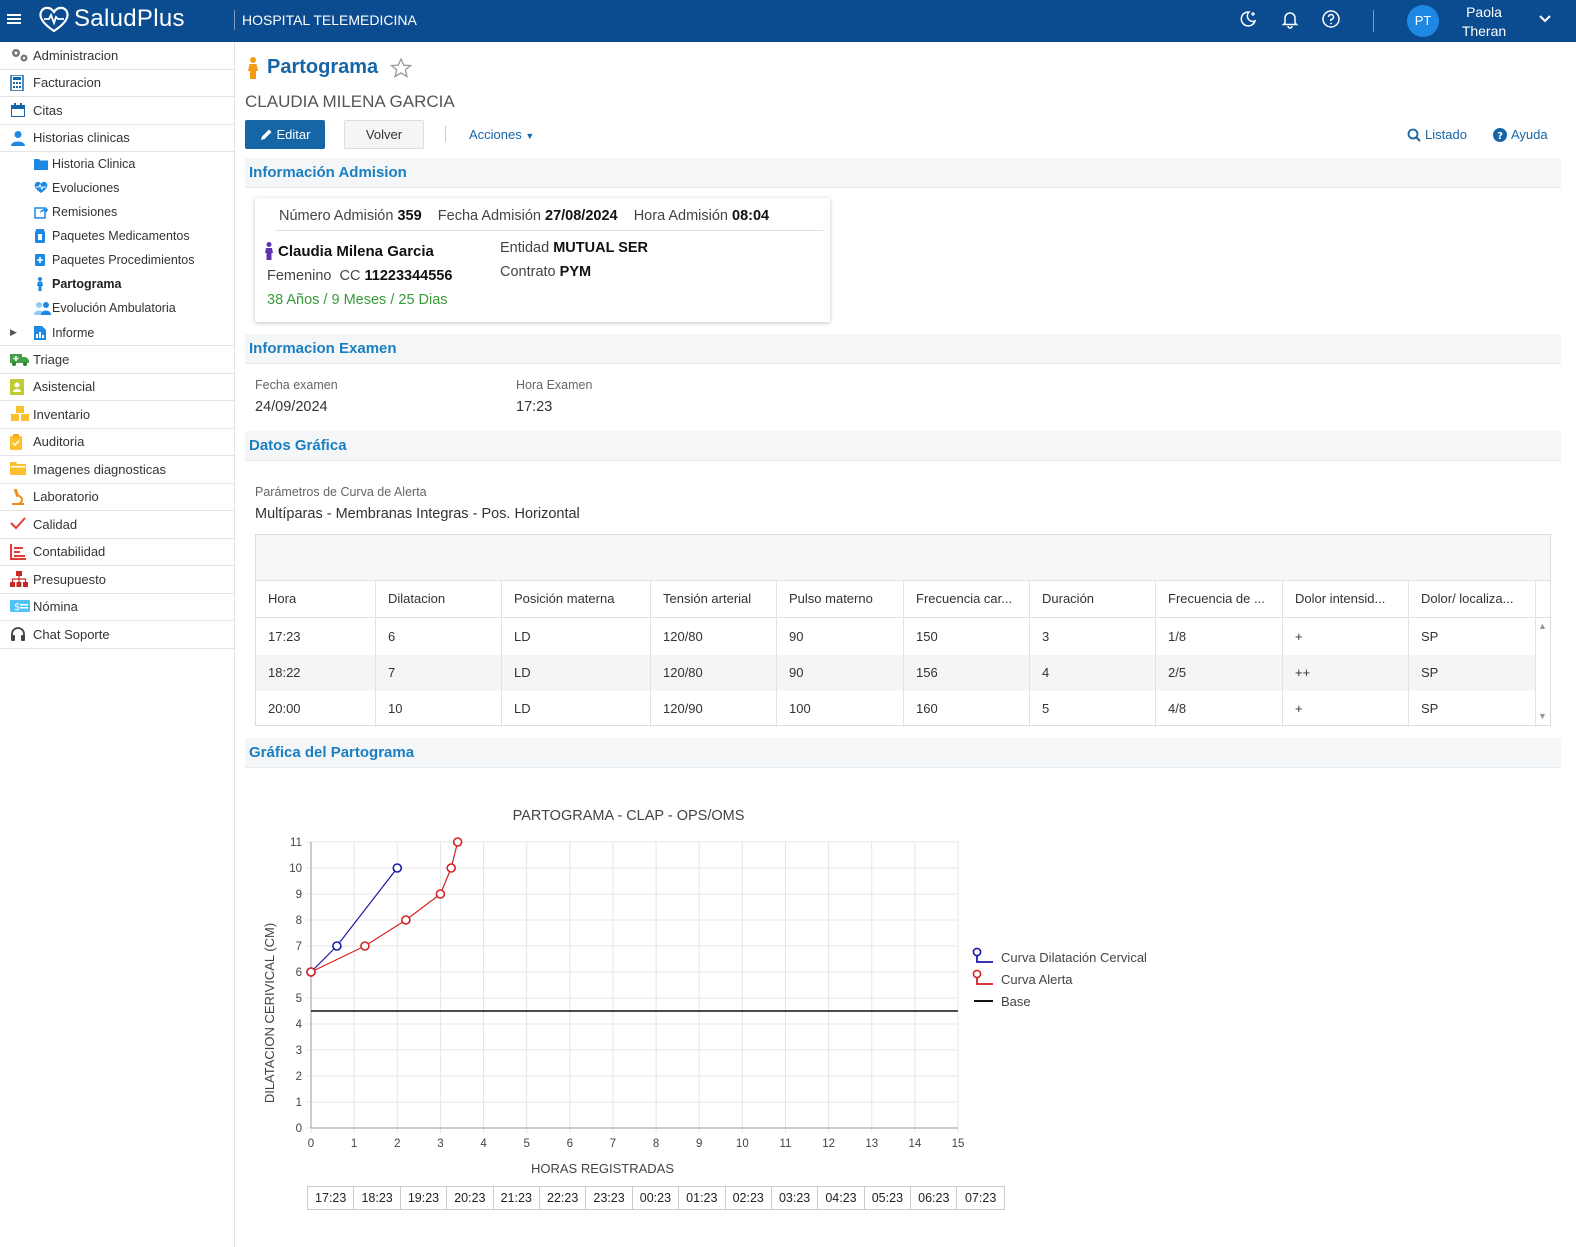  I want to click on sidebar-item-facturacion: Facturacion, so click(117, 83).